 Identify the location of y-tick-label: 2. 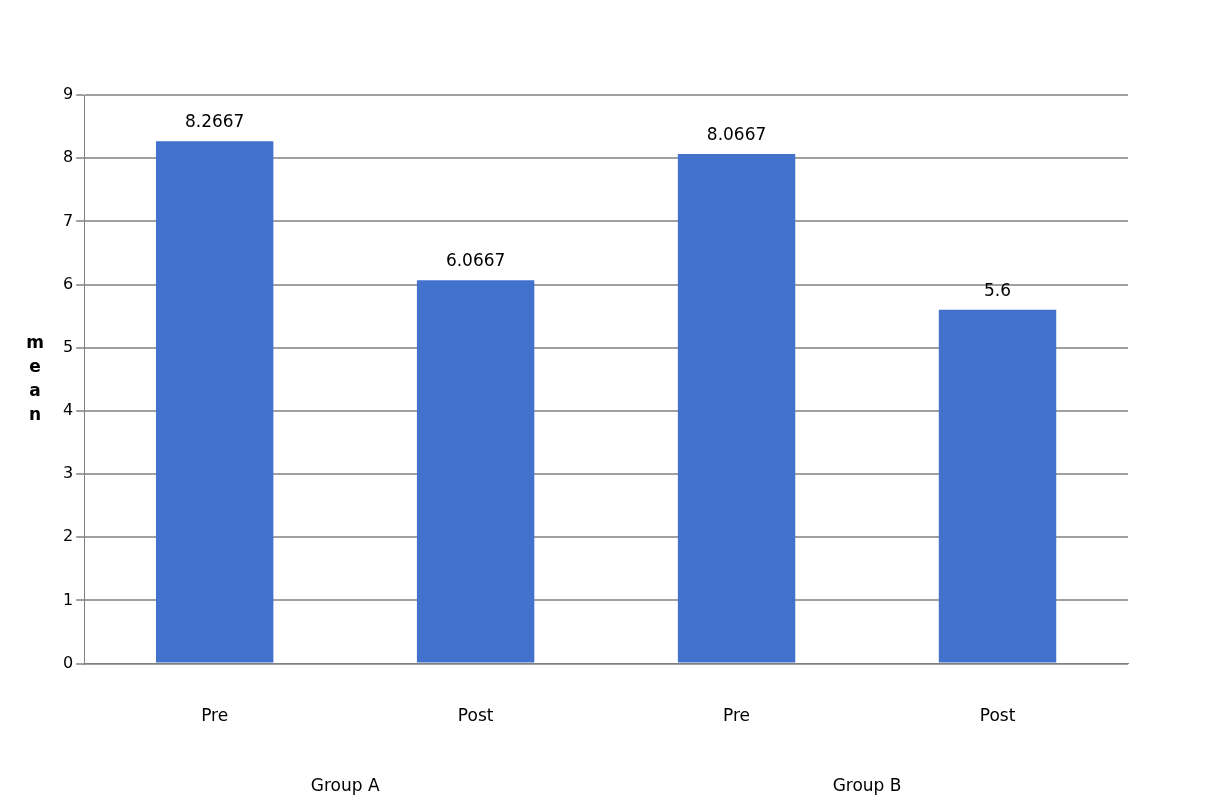
(68, 536).